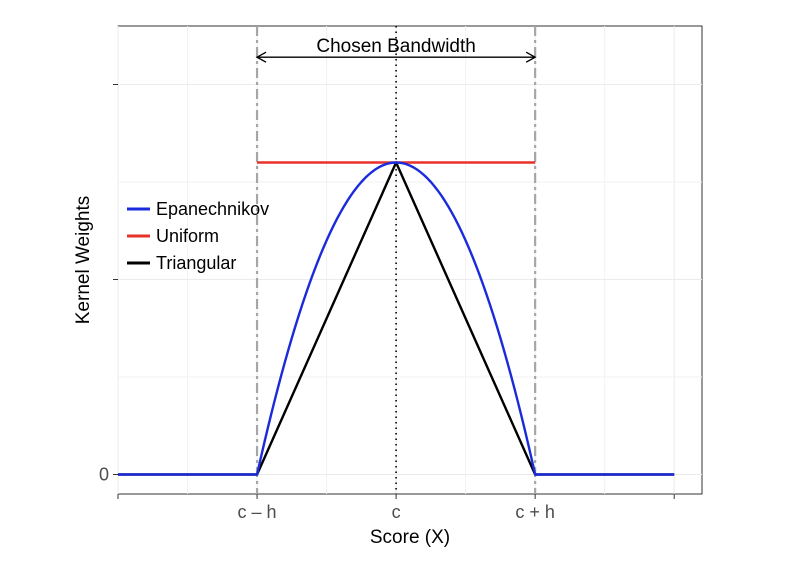 The image size is (810, 564). I want to click on x-axis-title: Score (X), so click(410, 537).